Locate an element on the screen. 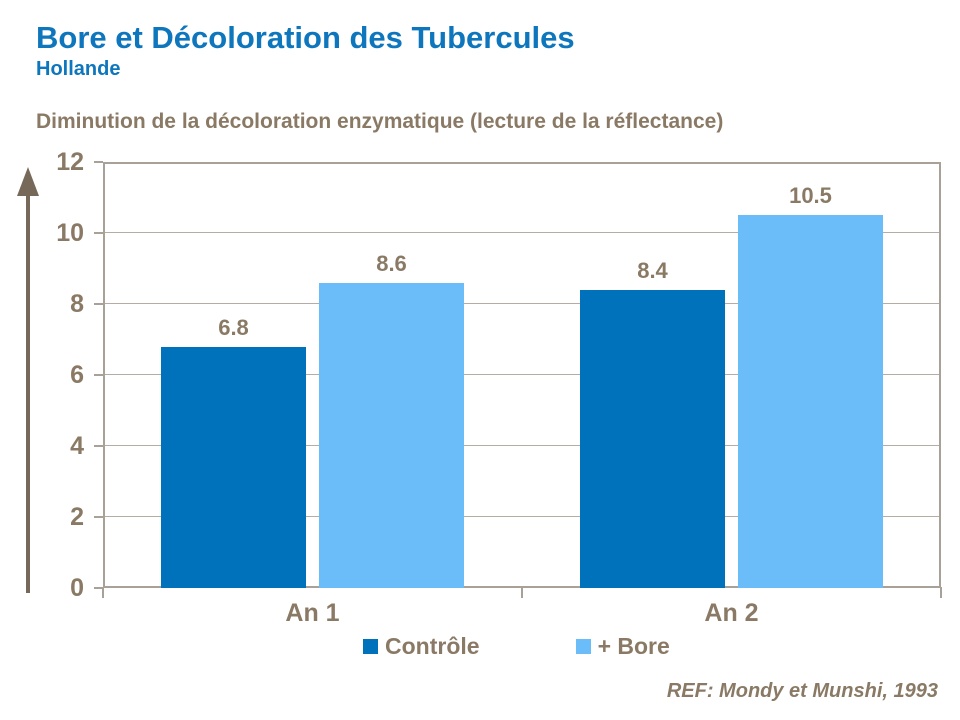 This screenshot has width=960, height=720. page-title: Bore et Décoloration des Tubercules is located at coordinates (305, 37).